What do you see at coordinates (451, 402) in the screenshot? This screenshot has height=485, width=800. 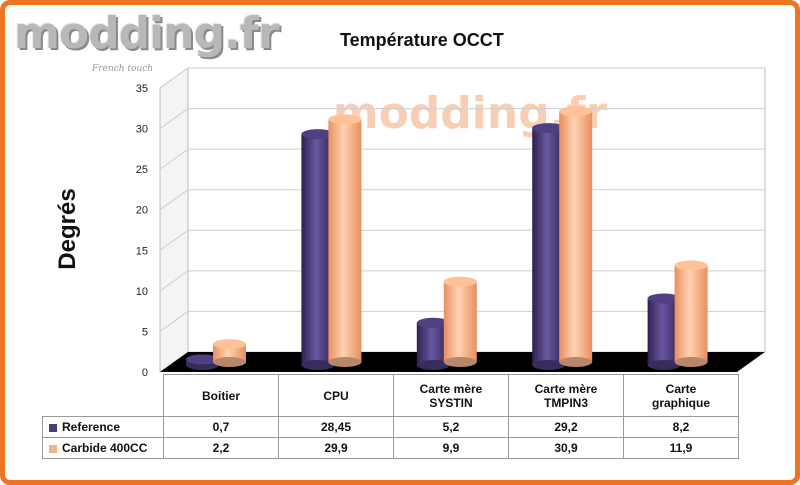 I see `category-label-line: SYSTIN` at bounding box center [451, 402].